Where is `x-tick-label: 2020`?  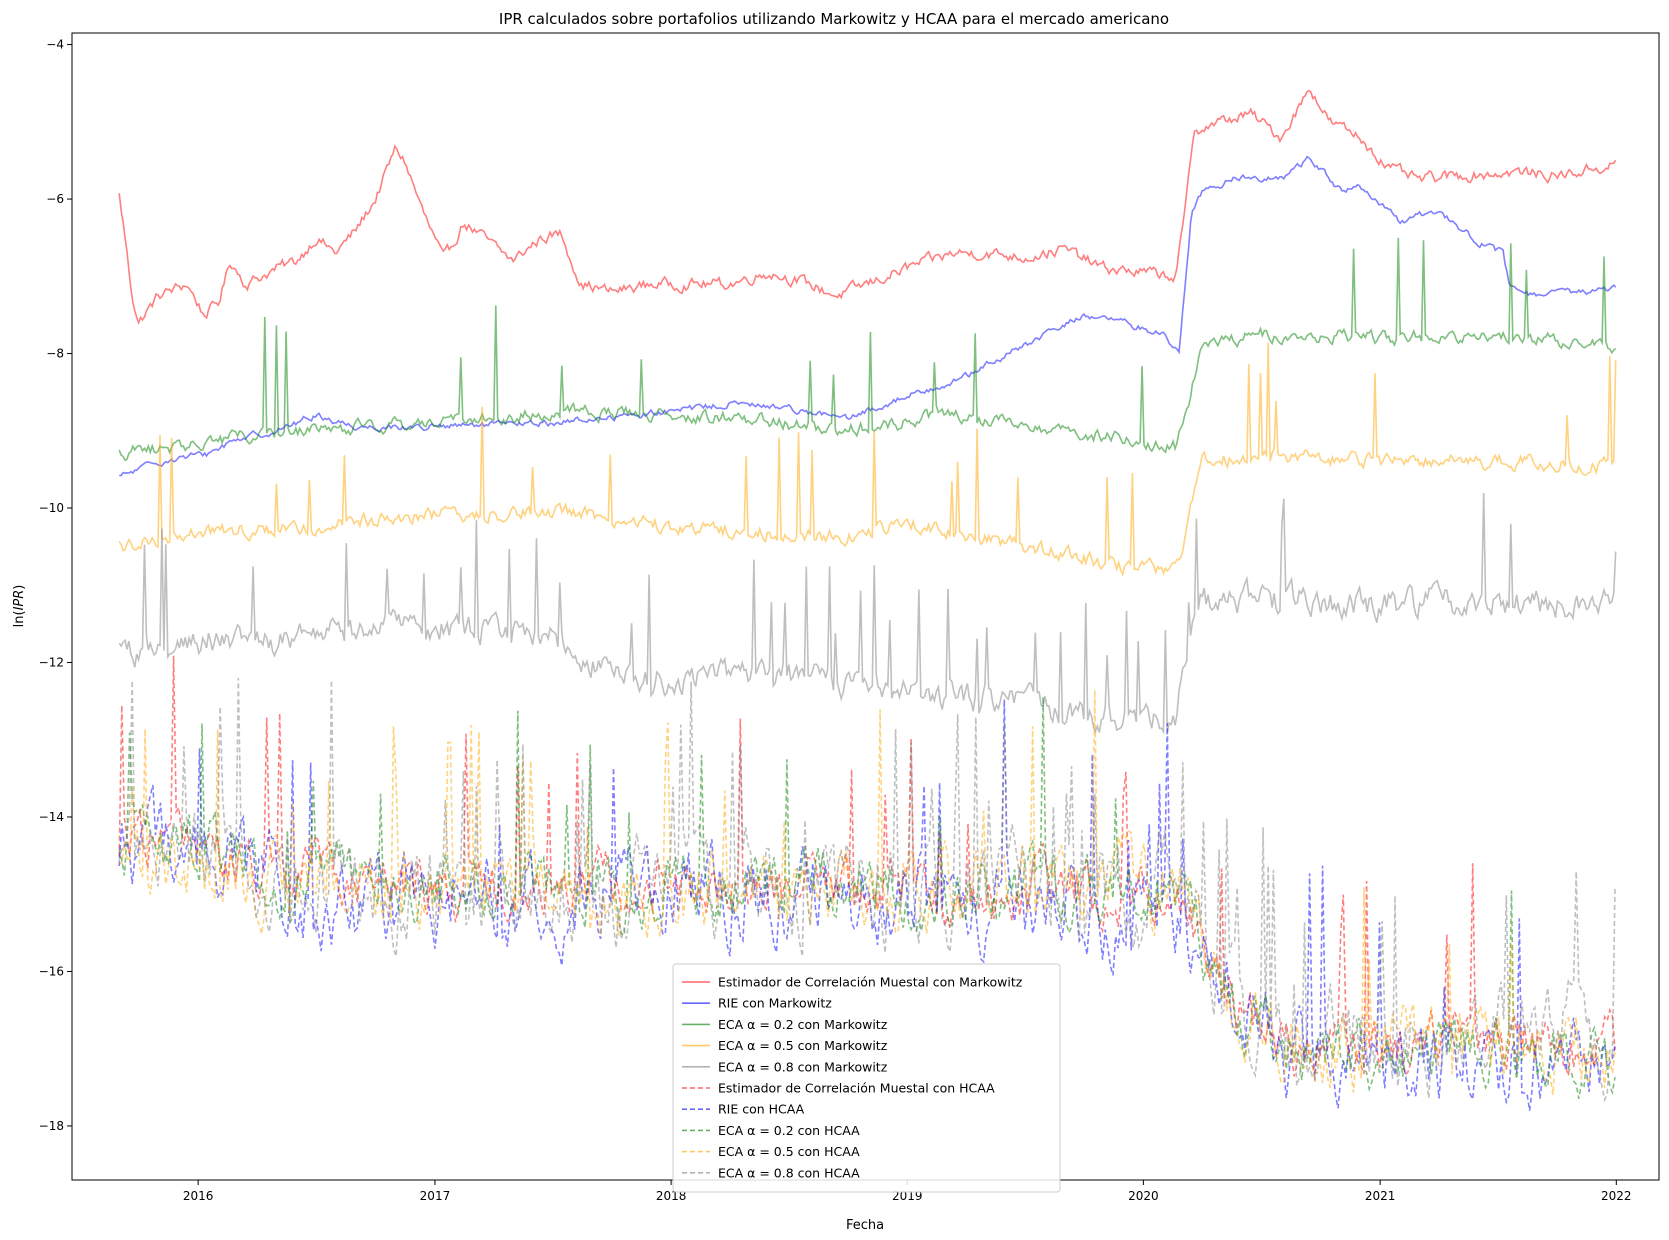
x-tick-label: 2020 is located at coordinates (1143, 1196).